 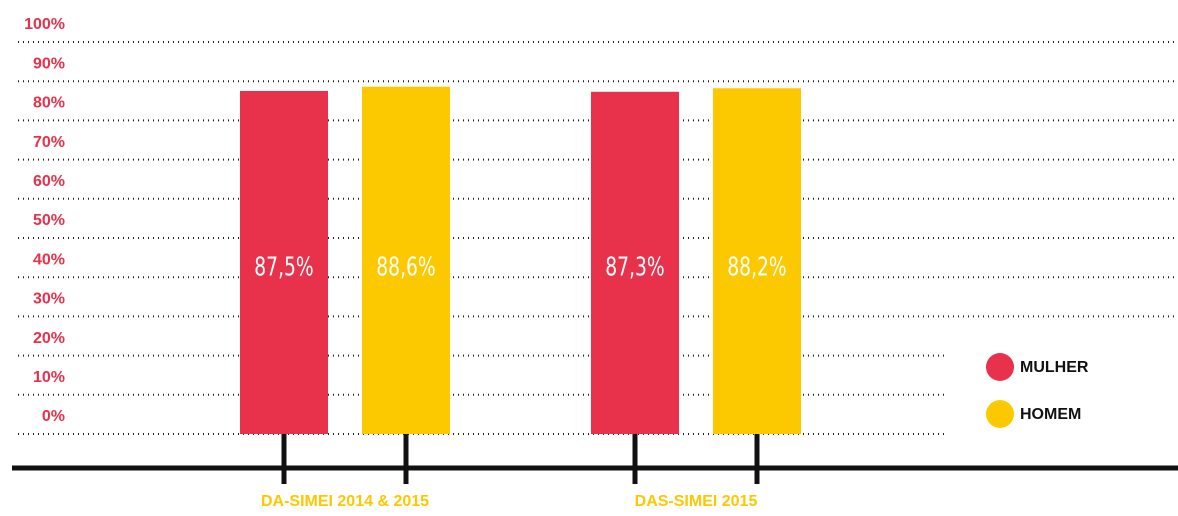 What do you see at coordinates (49, 63) in the screenshot?
I see `y-tick-label: 90%` at bounding box center [49, 63].